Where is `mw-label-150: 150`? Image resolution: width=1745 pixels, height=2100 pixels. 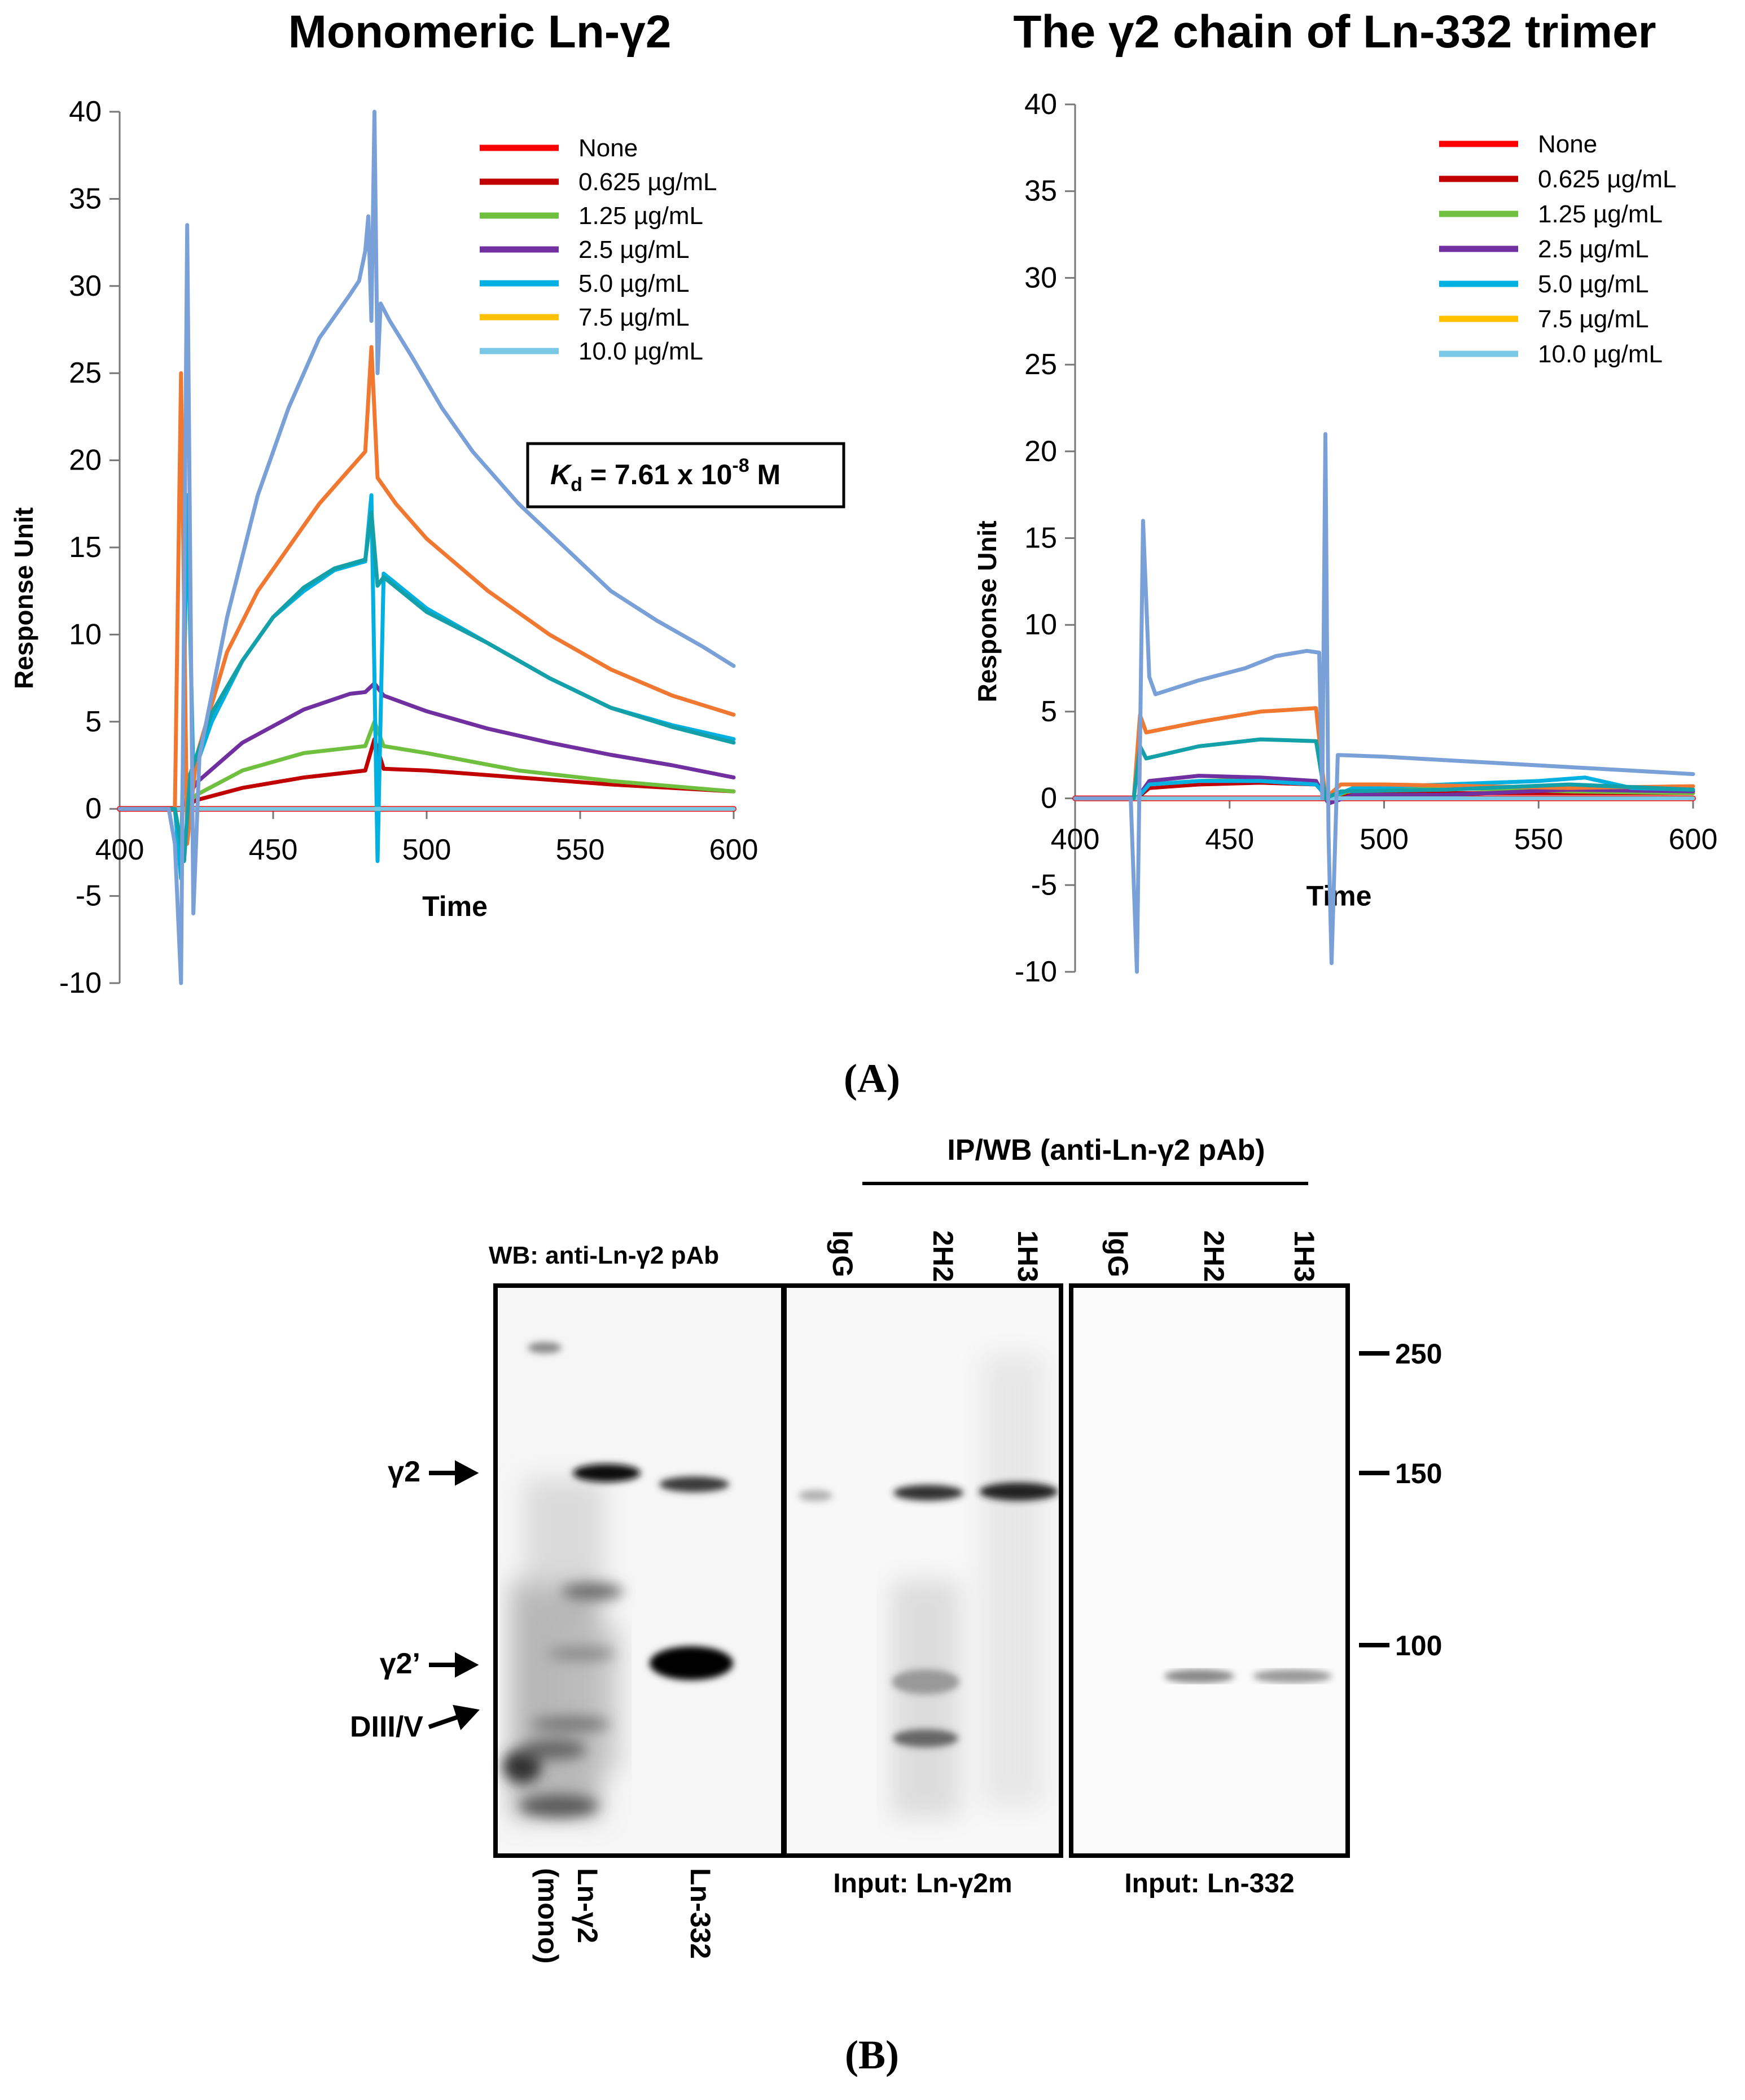 mw-label-150: 150 is located at coordinates (1419, 1473).